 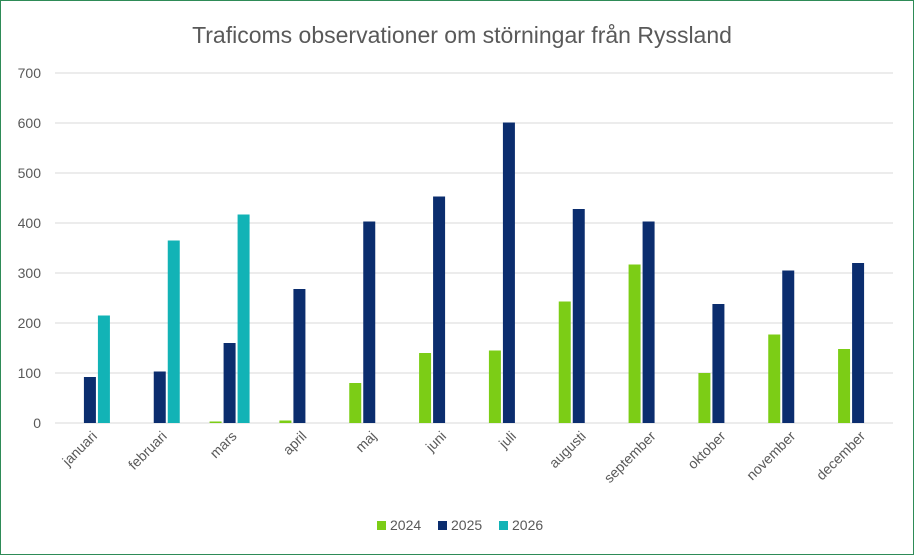 What do you see at coordinates (369, 322) in the screenshot?
I see `bar-2025-maj` at bounding box center [369, 322].